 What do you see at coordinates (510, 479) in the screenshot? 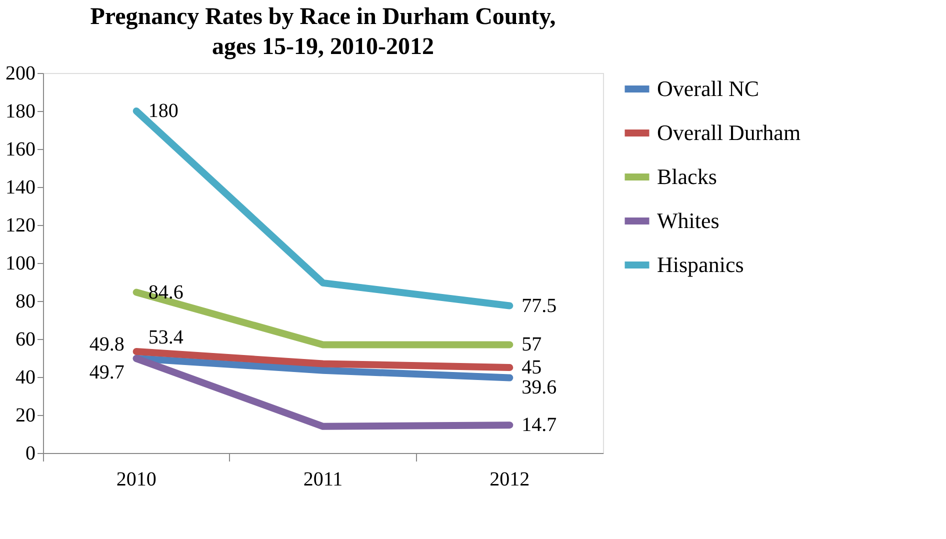
I see `x-tick-label: 2012` at bounding box center [510, 479].